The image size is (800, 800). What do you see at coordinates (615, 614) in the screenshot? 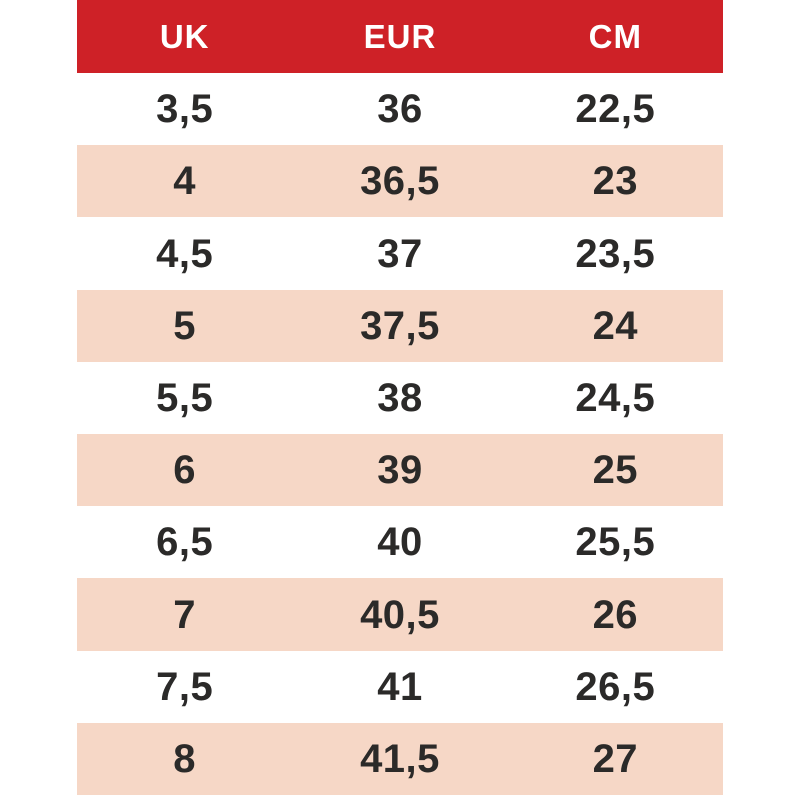
I see `table-cell: 26` at bounding box center [615, 614].